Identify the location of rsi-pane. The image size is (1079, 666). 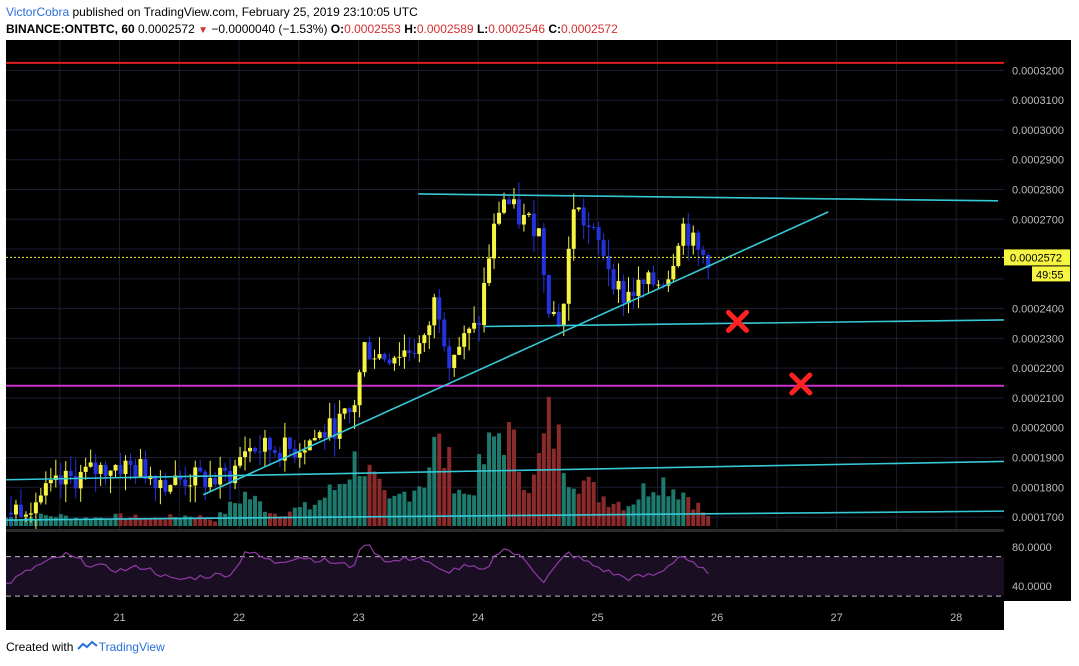
(504, 566).